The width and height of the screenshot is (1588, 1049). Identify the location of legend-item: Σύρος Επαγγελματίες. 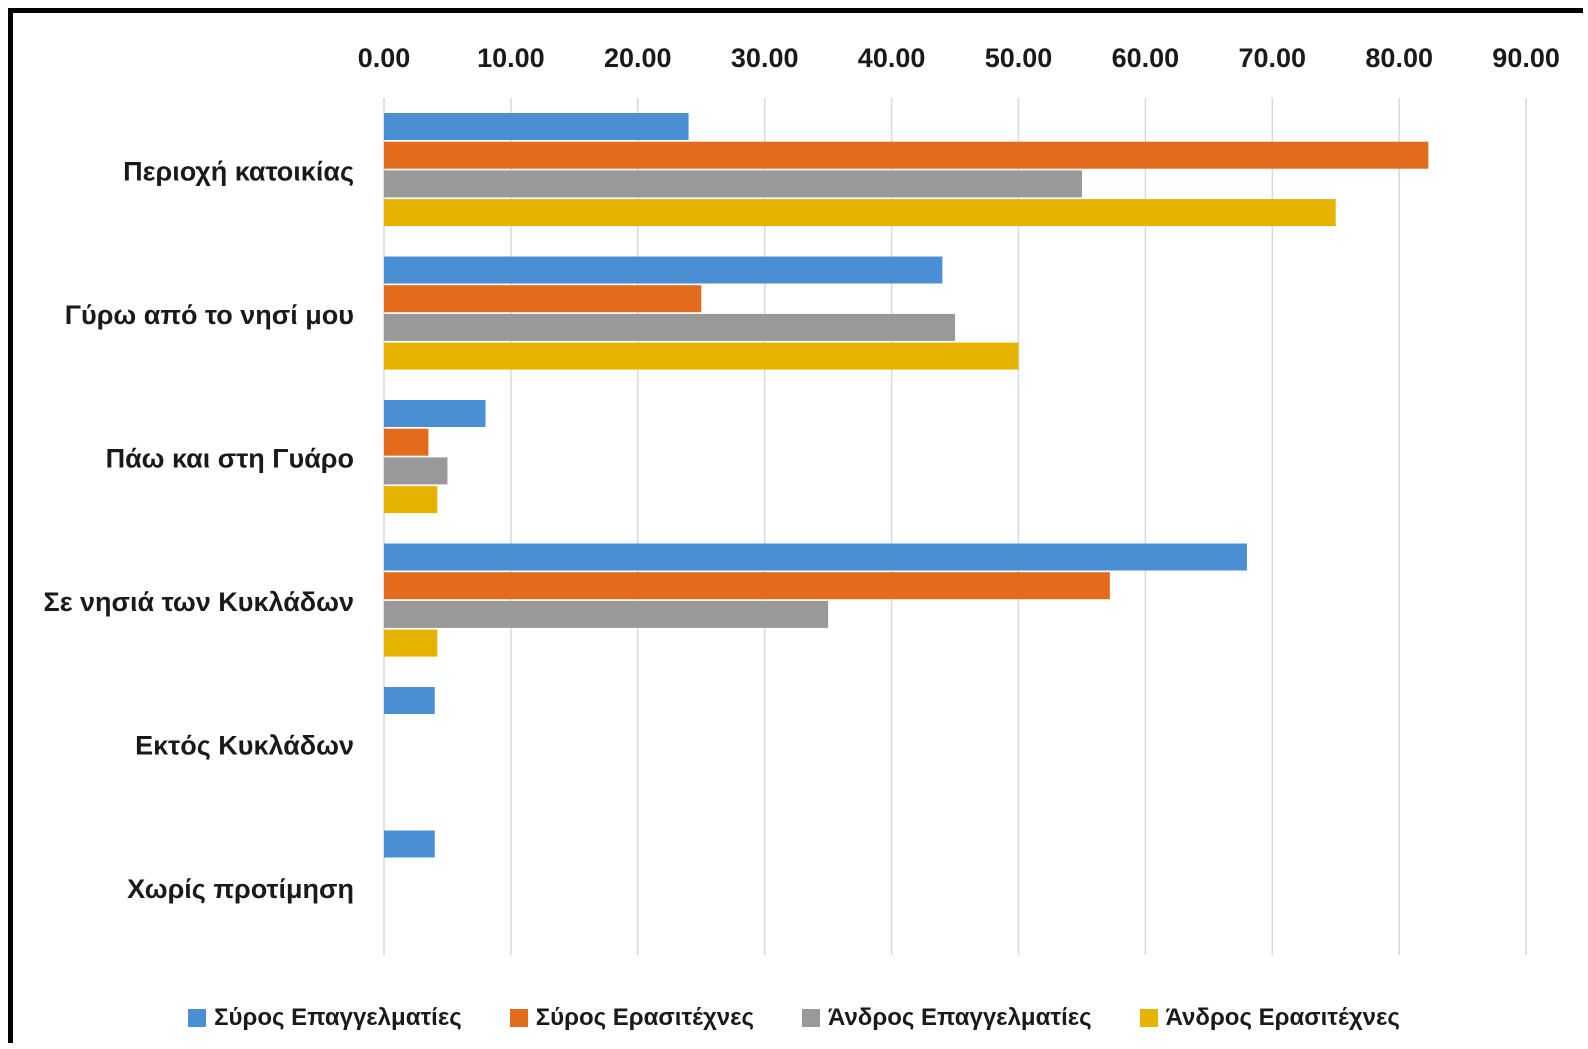
(325, 1018).